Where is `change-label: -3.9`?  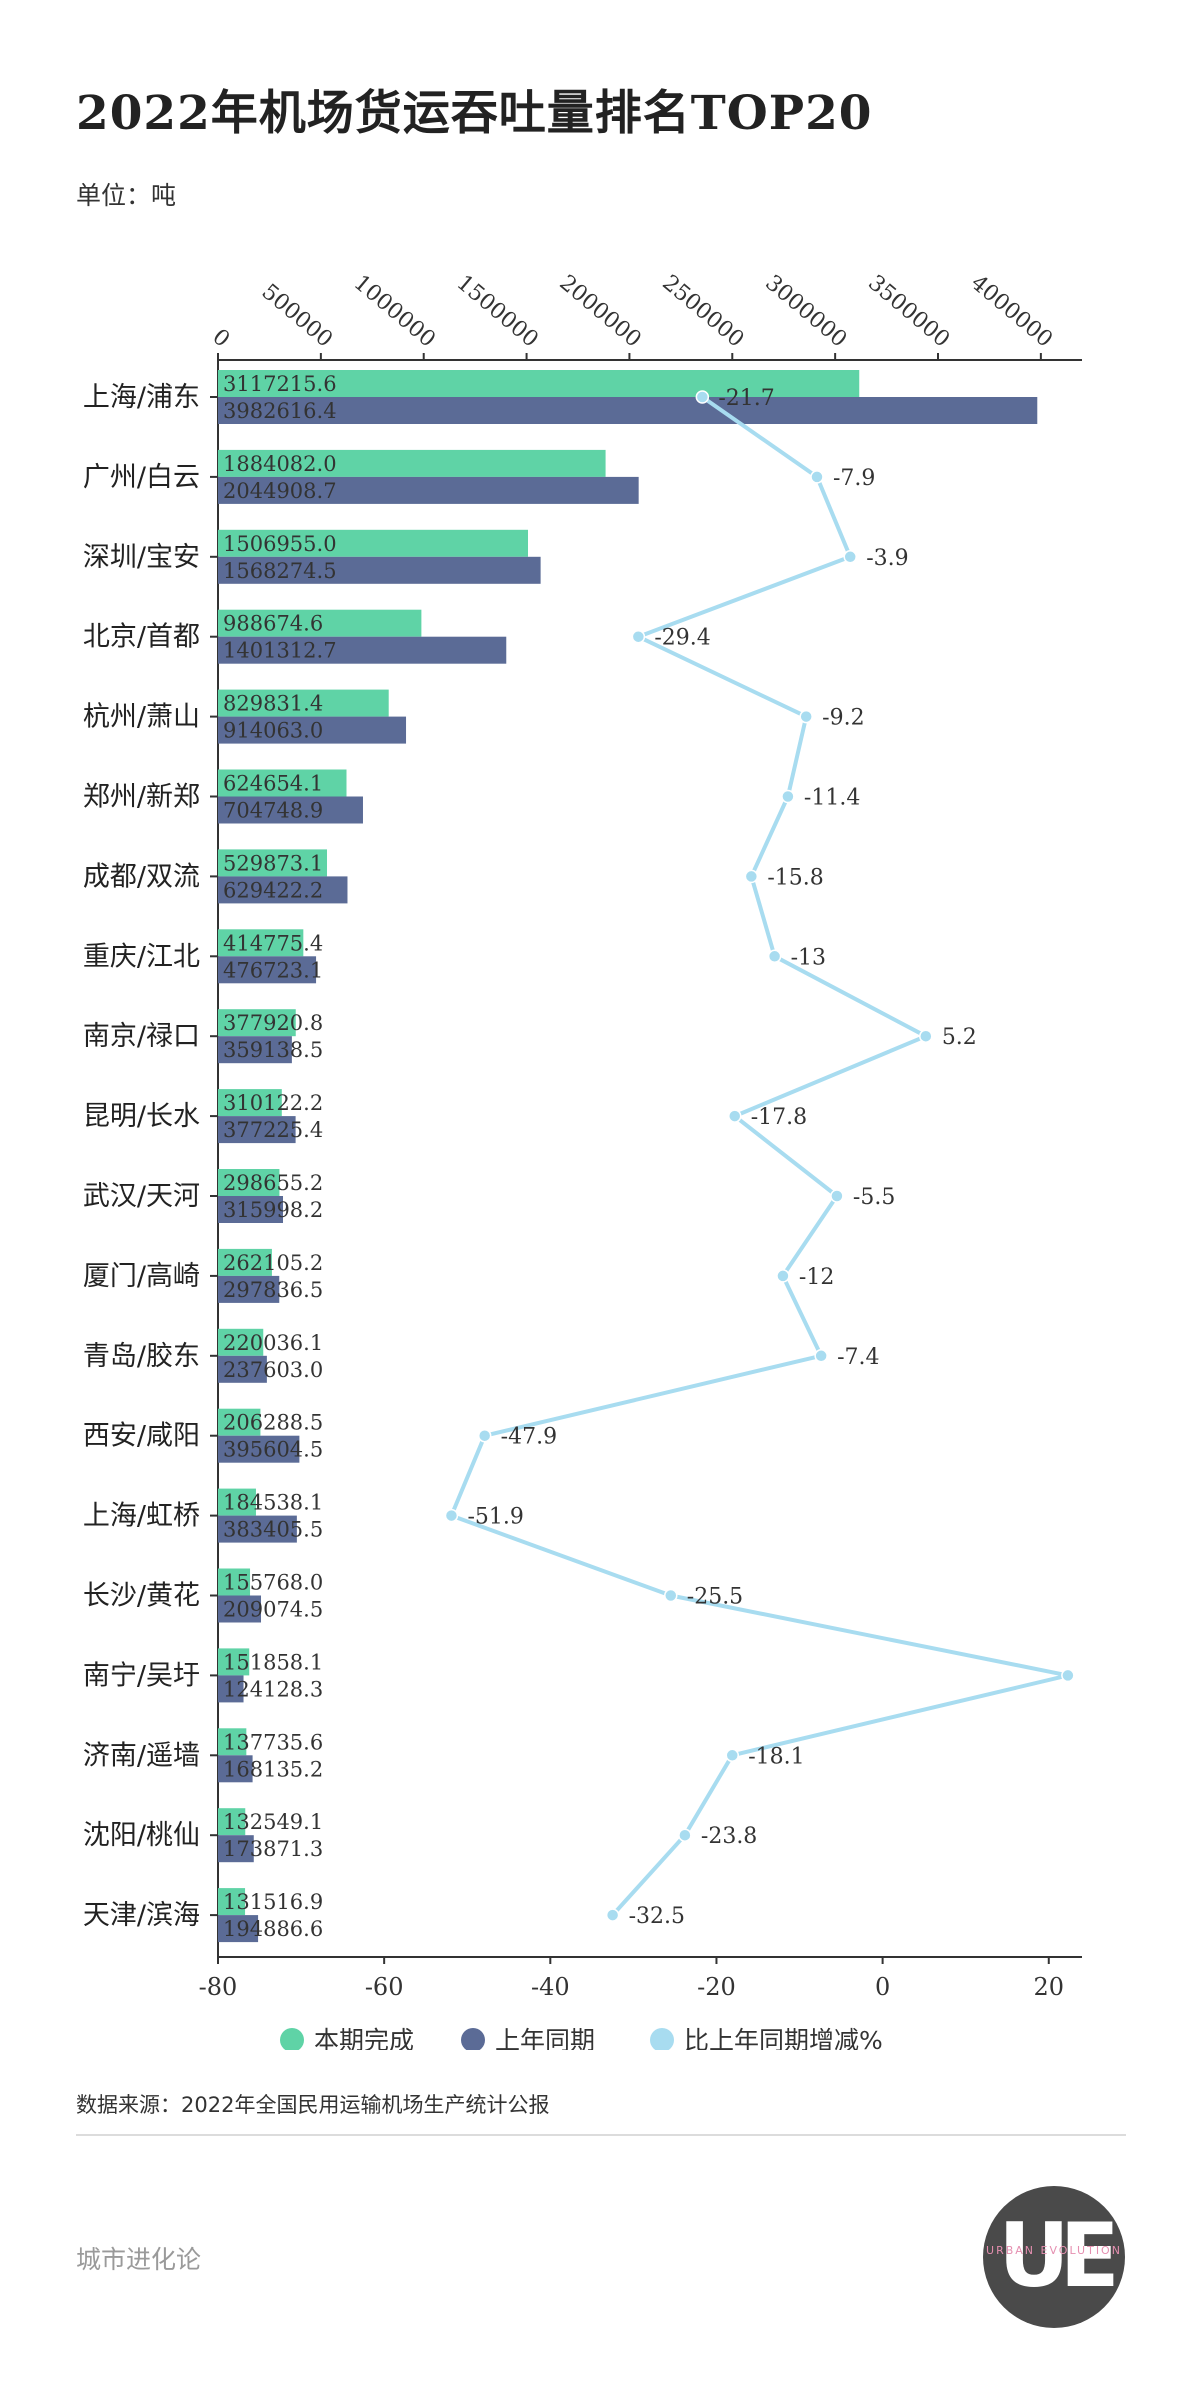
change-label: -3.9 is located at coordinates (887, 558).